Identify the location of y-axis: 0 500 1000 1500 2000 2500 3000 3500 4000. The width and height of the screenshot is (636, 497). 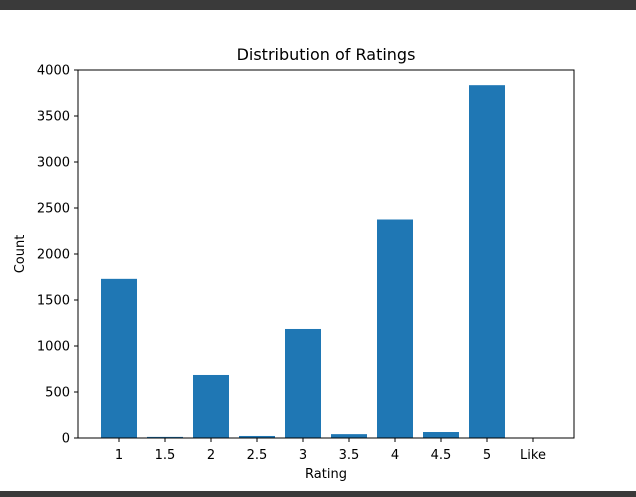
(57, 255).